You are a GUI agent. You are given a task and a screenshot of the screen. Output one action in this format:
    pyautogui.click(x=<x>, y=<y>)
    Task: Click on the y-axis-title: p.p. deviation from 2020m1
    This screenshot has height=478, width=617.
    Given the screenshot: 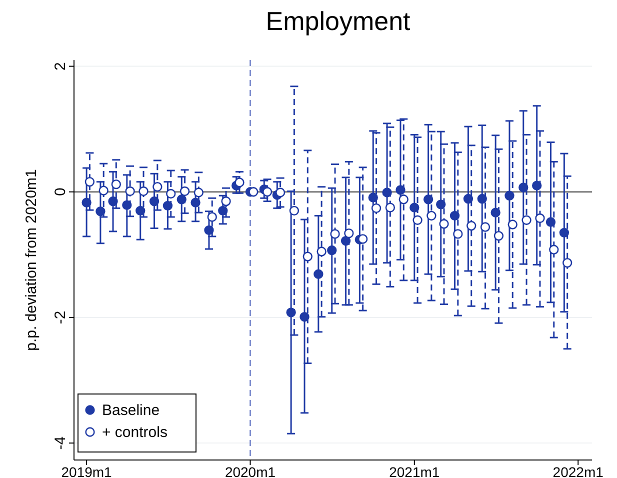 What is the action you would take?
    pyautogui.click(x=31, y=260)
    